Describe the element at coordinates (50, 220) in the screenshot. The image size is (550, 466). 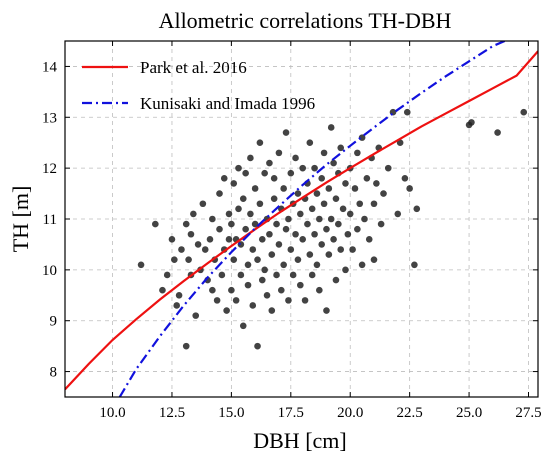
I see `y-tick-label: 11` at that location.